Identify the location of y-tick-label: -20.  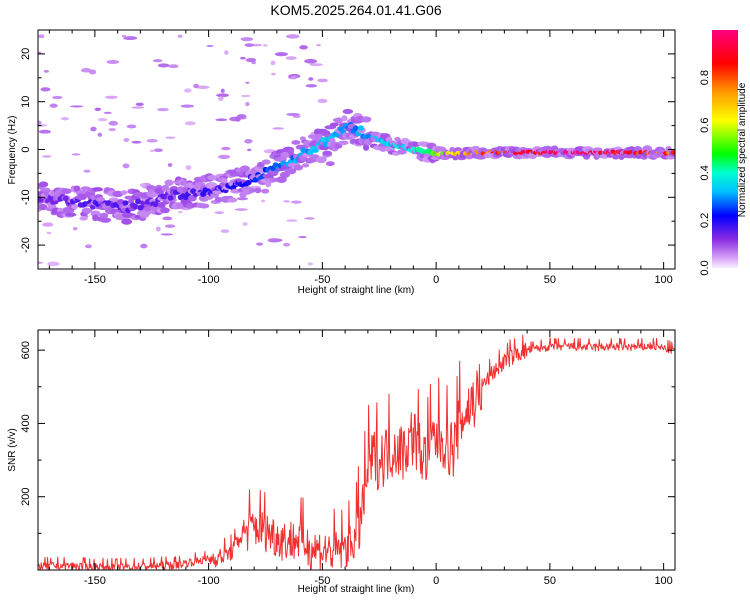
(26, 245).